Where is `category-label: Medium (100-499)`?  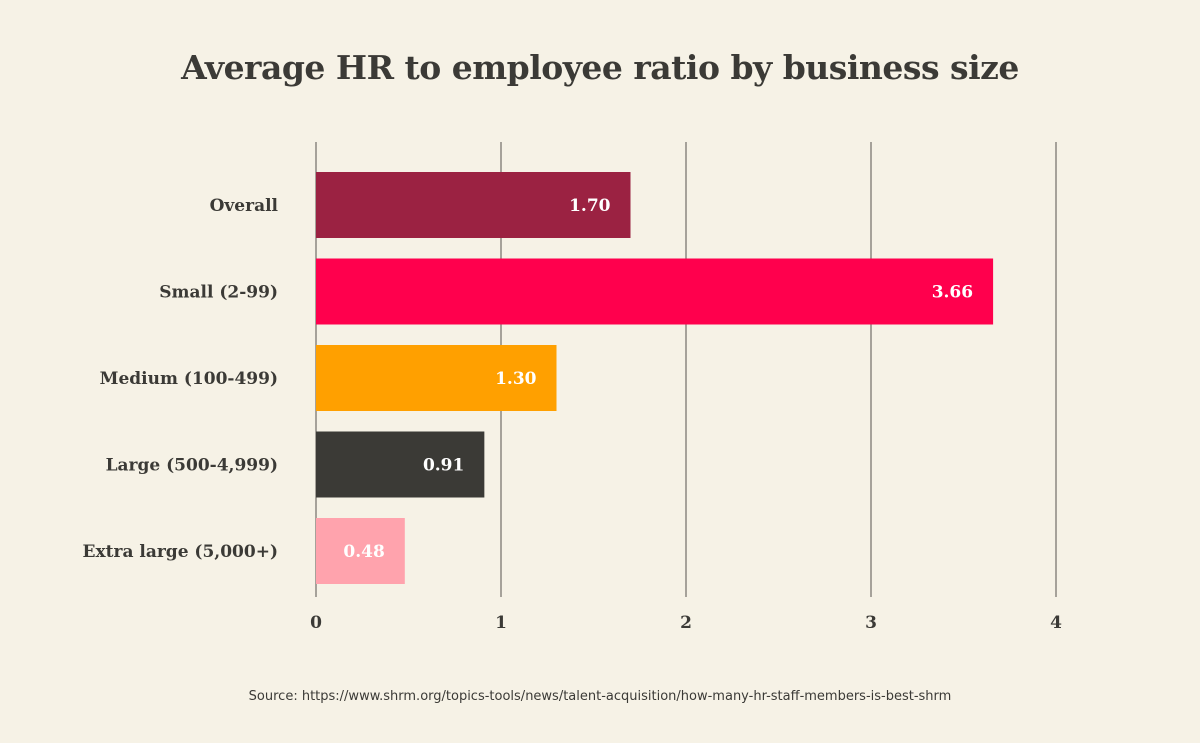 category-label: Medium (100-499) is located at coordinates (189, 379).